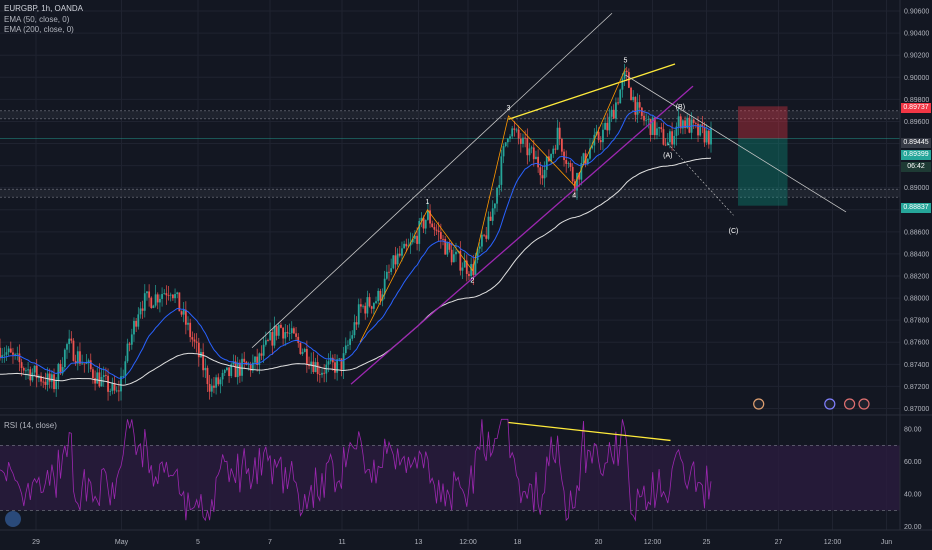 The image size is (932, 550). What do you see at coordinates (916, 208) in the screenshot?
I see `target-price-tag: 0.88837` at bounding box center [916, 208].